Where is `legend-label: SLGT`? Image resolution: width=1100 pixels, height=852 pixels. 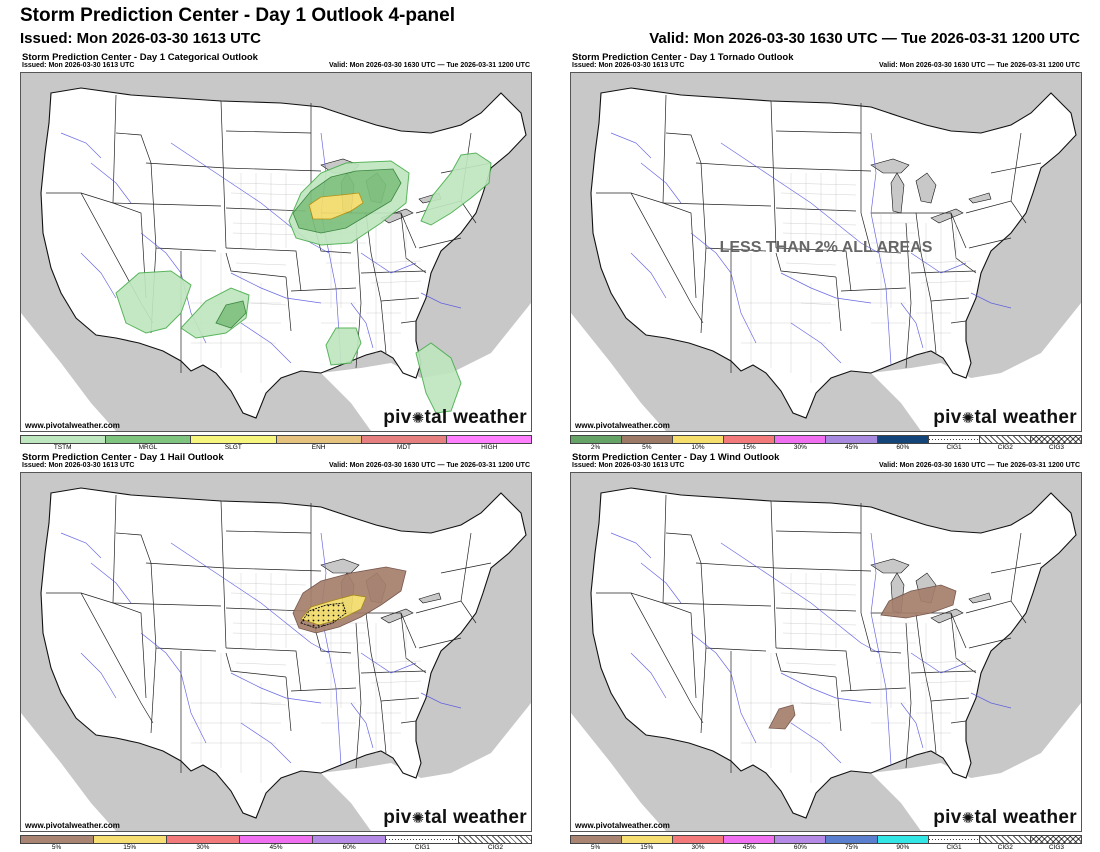
legend-label: SLGT is located at coordinates (233, 447).